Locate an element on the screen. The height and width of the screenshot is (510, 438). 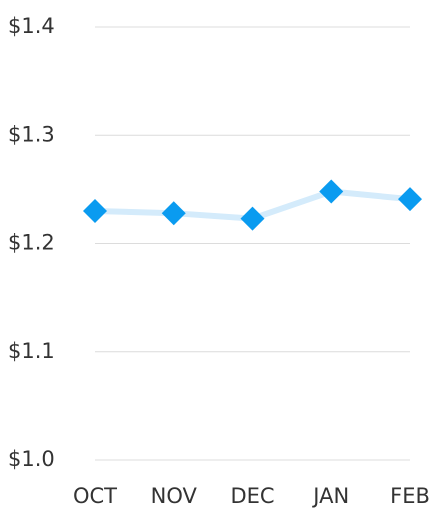
y-tick-label: $1.0 is located at coordinates (31, 459).